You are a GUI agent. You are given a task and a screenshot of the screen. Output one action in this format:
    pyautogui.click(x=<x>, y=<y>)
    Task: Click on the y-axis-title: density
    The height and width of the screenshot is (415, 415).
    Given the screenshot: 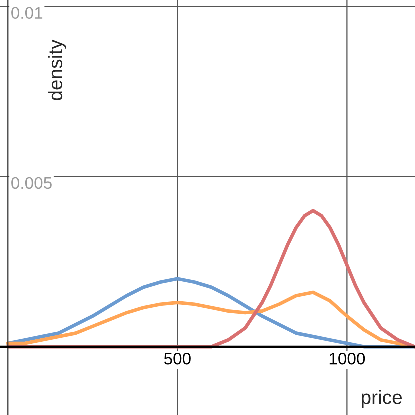 What is the action you would take?
    pyautogui.click(x=57, y=70)
    